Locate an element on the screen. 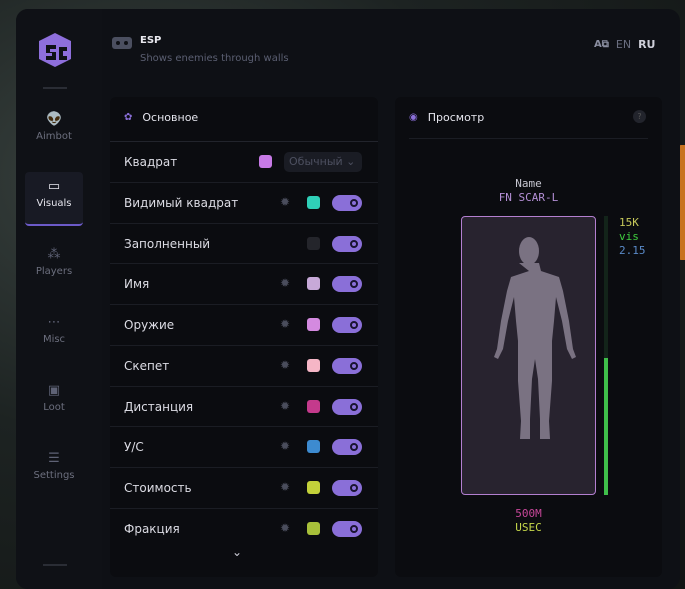 The image size is (685, 589). setting-row-box: Квадрат Обычный ⌄ is located at coordinates (244, 161).